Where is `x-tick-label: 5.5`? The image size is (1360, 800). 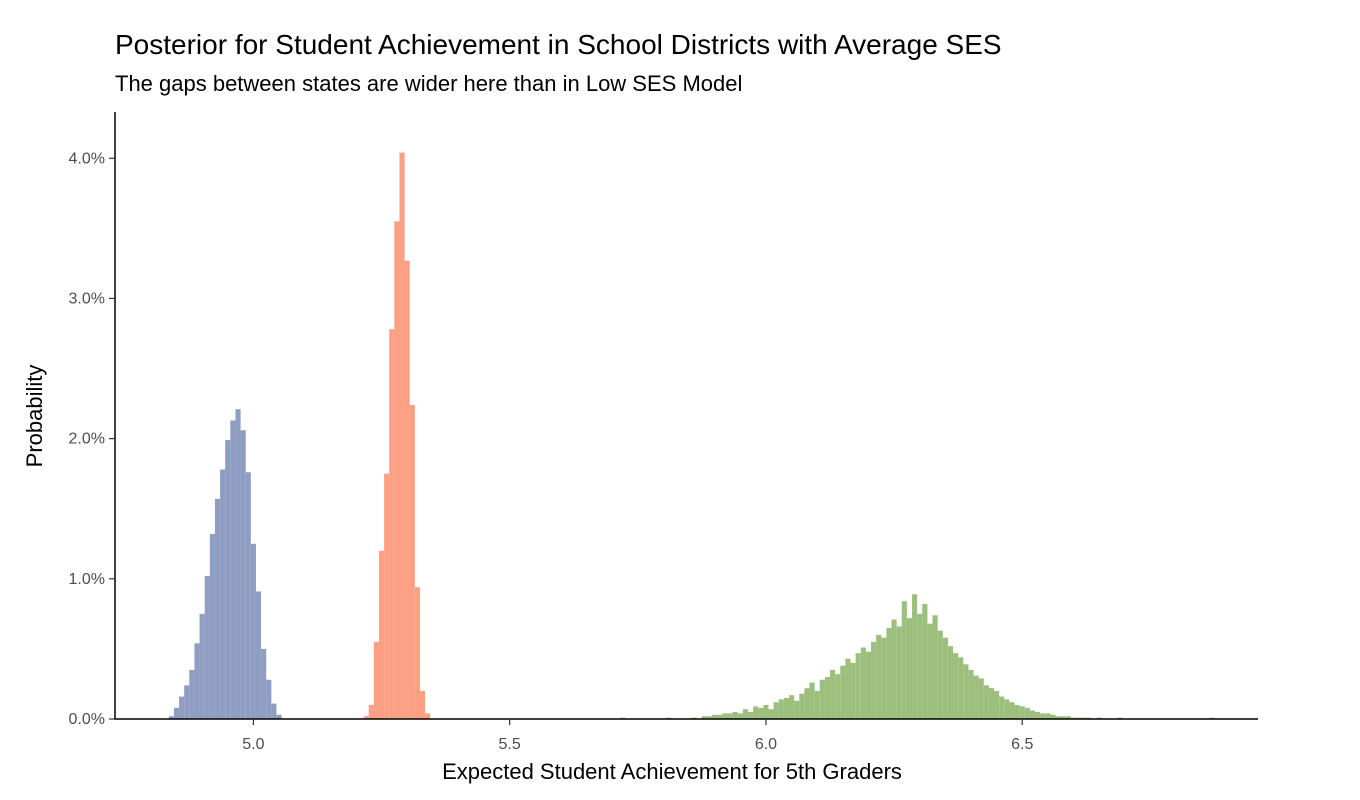
x-tick-label: 5.5 is located at coordinates (510, 744).